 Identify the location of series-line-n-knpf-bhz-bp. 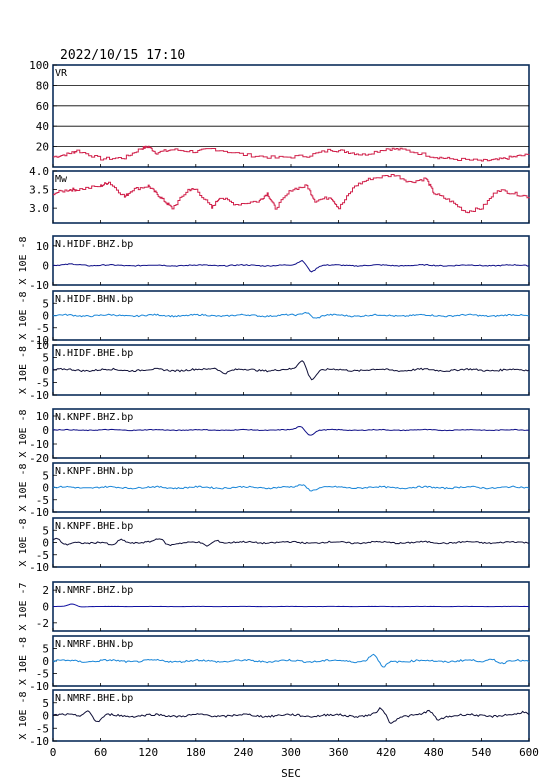
(291, 431).